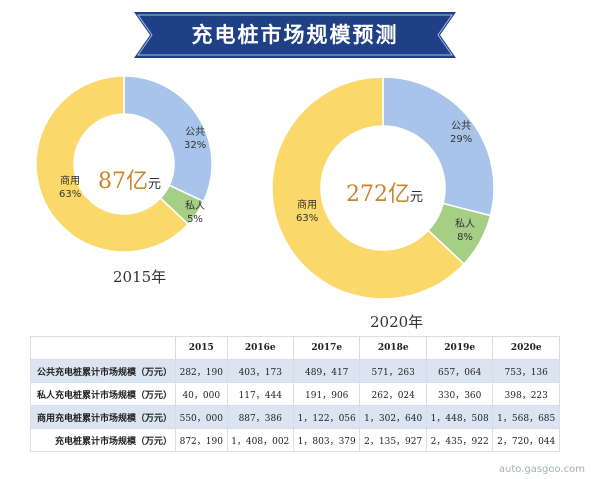 The width and height of the screenshot is (591, 479). What do you see at coordinates (459, 440) in the screenshot?
I see `table-cell: 2，435，922` at bounding box center [459, 440].